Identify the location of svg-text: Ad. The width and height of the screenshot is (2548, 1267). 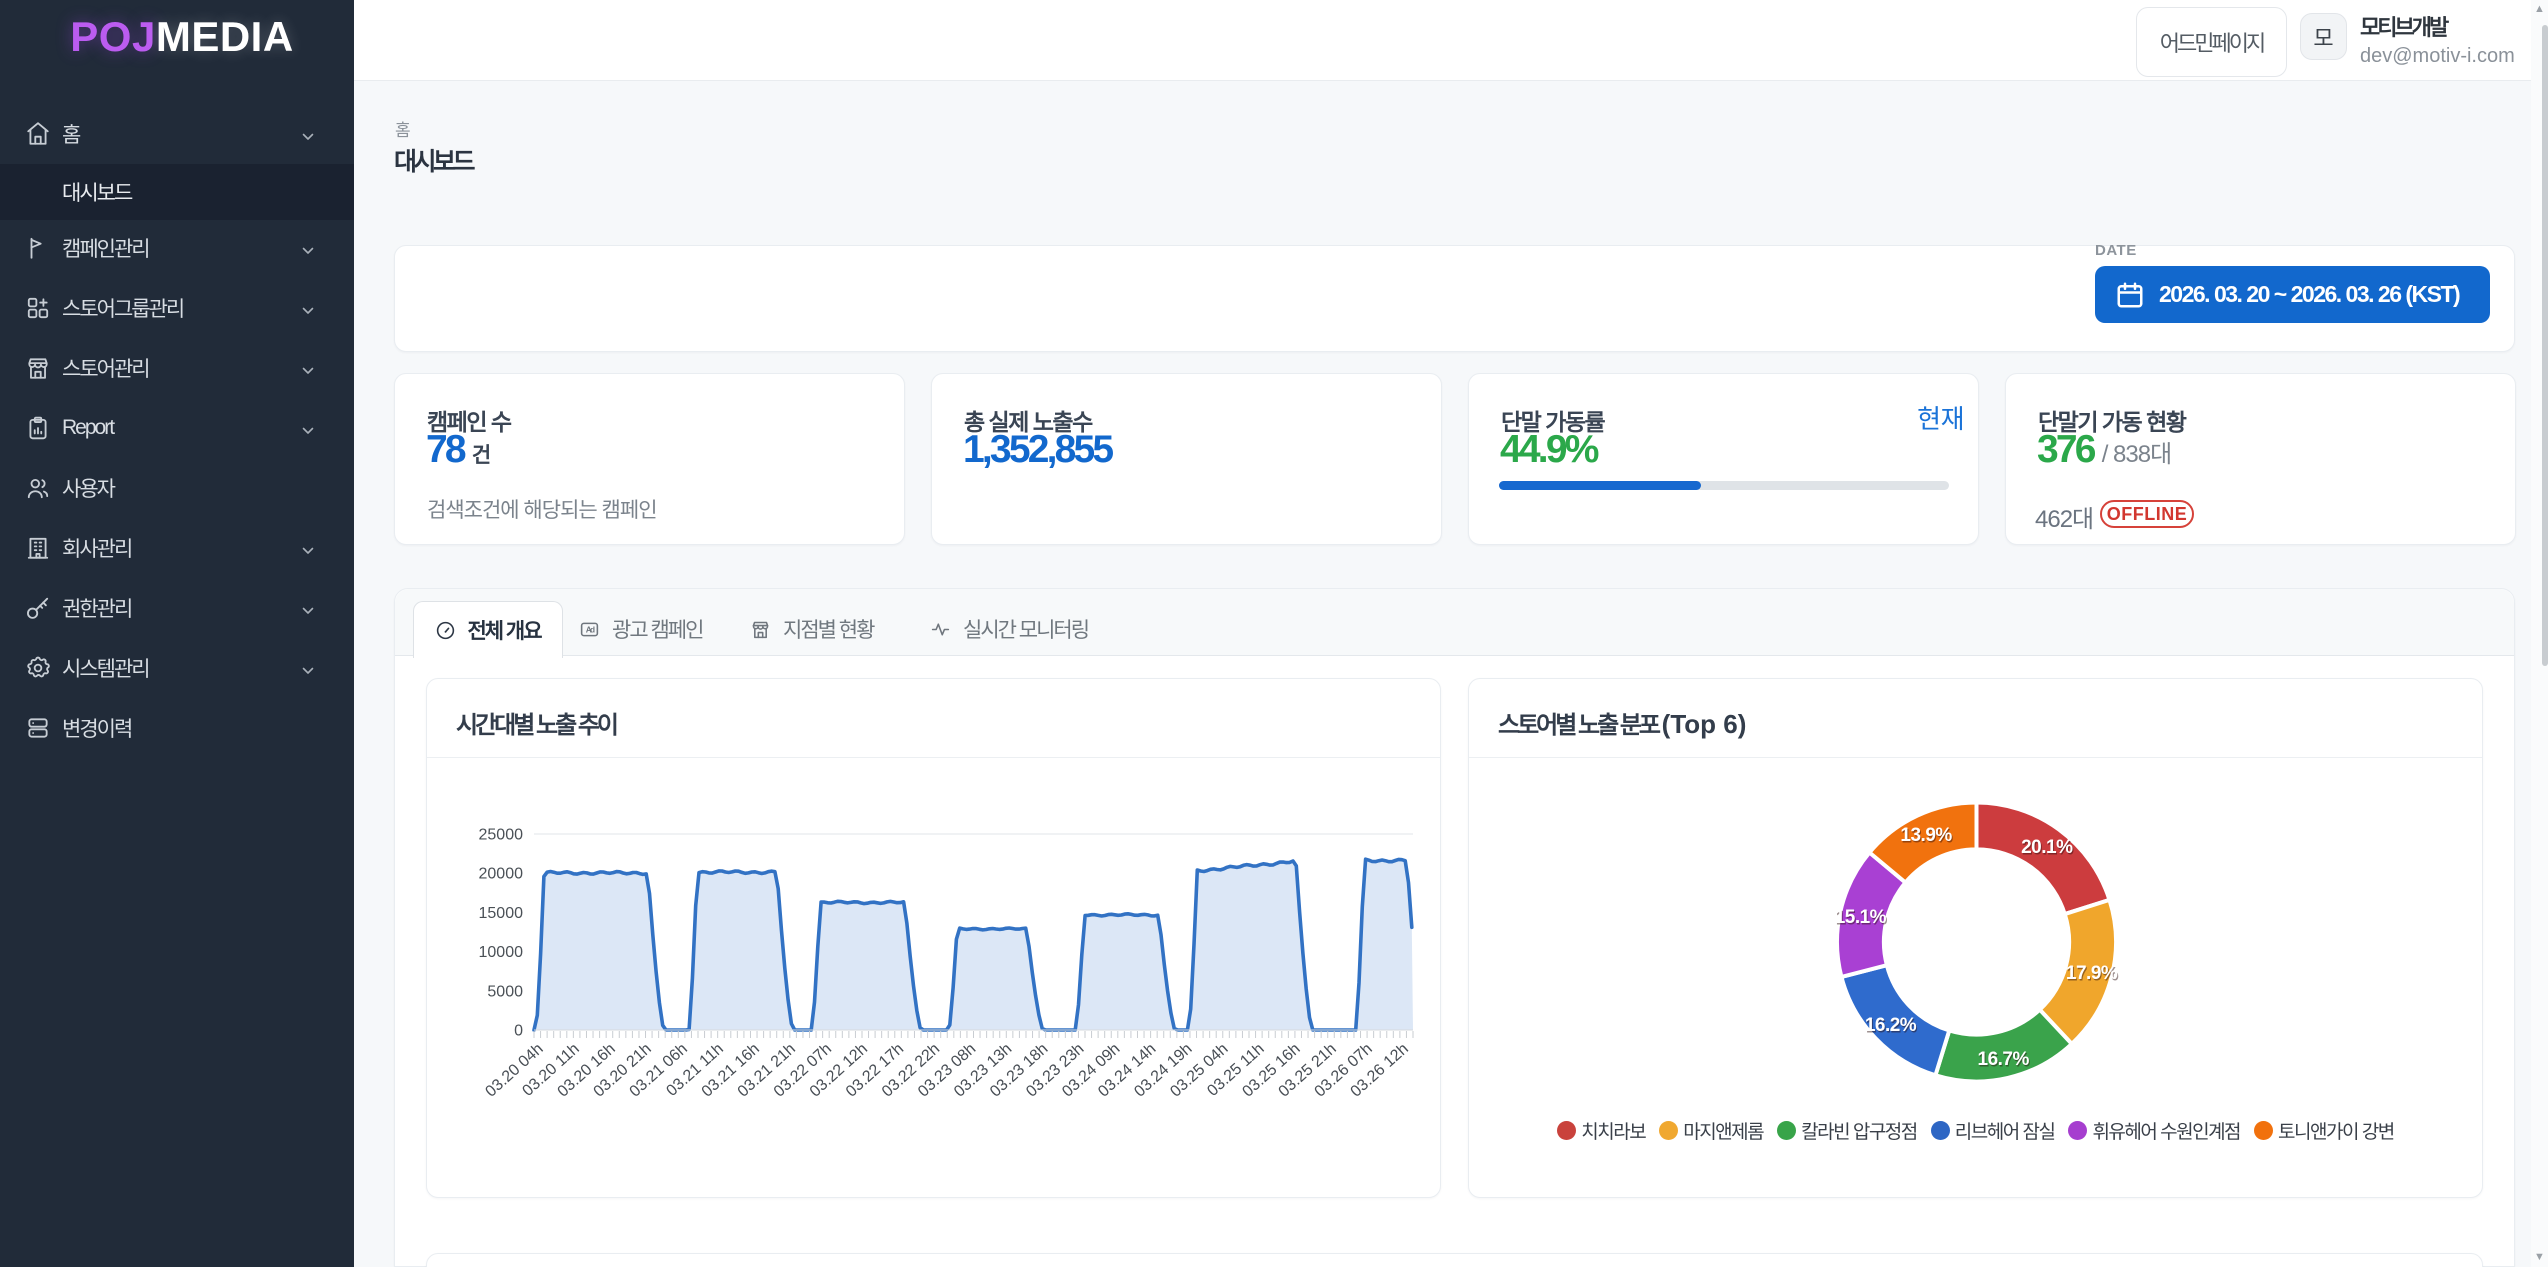
(590, 629).